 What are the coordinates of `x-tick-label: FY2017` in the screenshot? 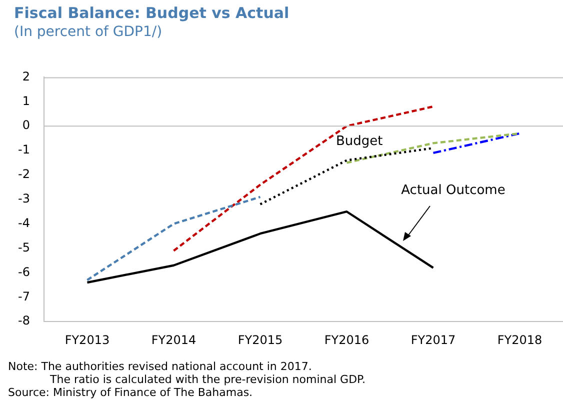 It's located at (433, 339).